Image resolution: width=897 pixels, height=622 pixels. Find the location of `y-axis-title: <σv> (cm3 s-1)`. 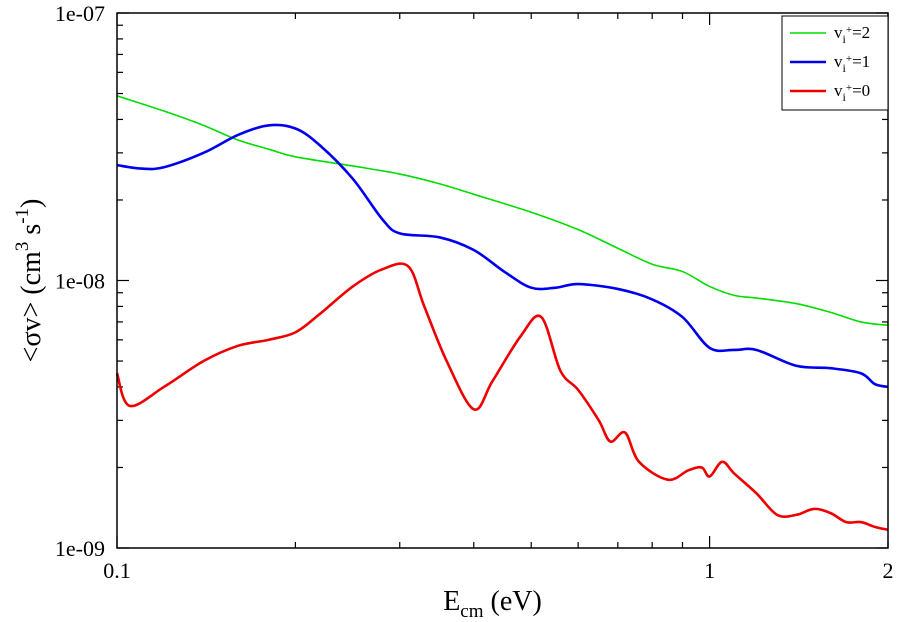

y-axis-title: <σv> (cm3 s-1) is located at coordinates (29, 281).